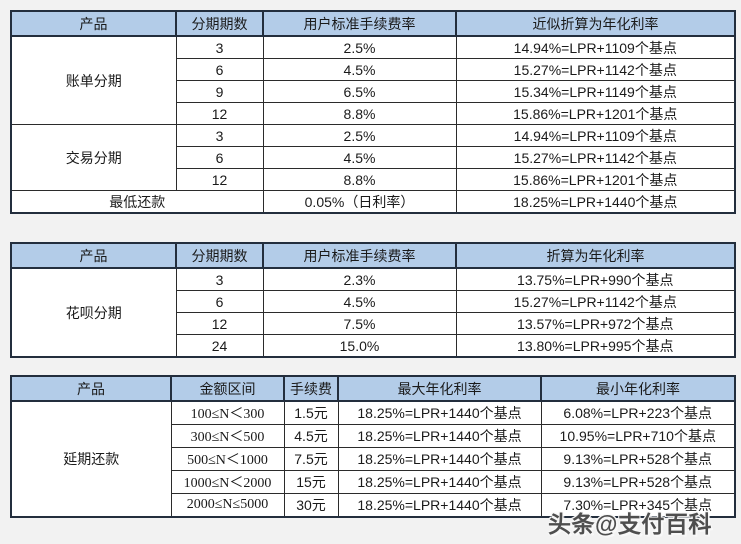 This screenshot has width=741, height=544. Describe the element at coordinates (93, 157) in the screenshot. I see `product-cell: 交易分期` at that location.